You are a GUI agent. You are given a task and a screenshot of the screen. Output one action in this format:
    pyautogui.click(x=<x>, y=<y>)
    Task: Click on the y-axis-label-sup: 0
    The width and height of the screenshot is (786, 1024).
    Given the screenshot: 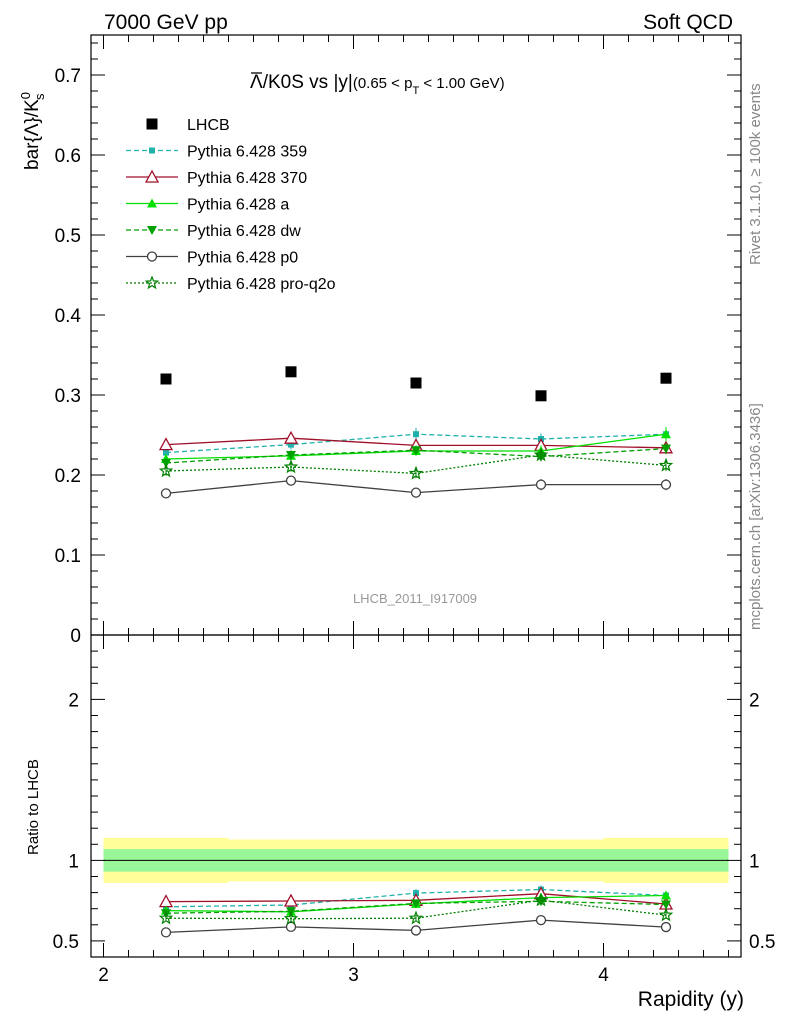 What is the action you would take?
    pyautogui.click(x=25, y=95)
    